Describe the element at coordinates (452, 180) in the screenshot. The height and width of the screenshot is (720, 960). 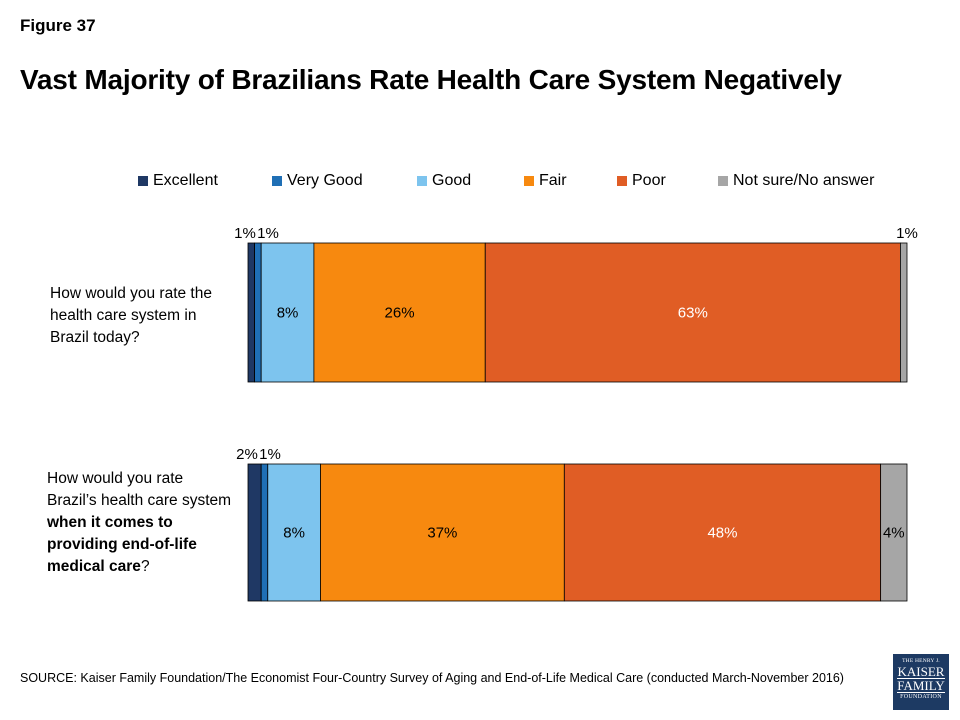
I see `legend-label: Good` at that location.